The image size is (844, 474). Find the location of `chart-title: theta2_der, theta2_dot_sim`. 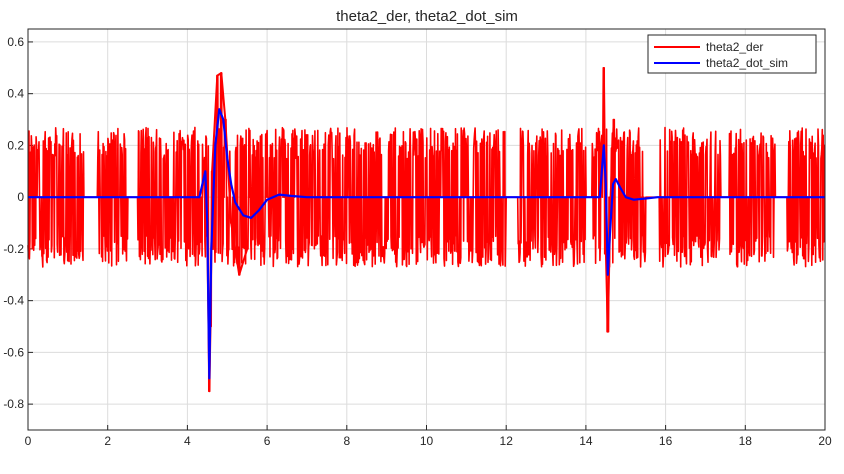

chart-title: theta2_der, theta2_dot_sim is located at coordinates (427, 16).